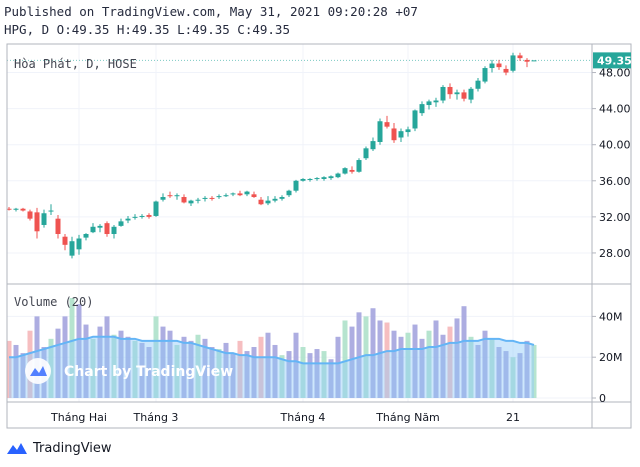  What do you see at coordinates (602, 398) in the screenshot?
I see `volume-tick-label: 0` at bounding box center [602, 398].